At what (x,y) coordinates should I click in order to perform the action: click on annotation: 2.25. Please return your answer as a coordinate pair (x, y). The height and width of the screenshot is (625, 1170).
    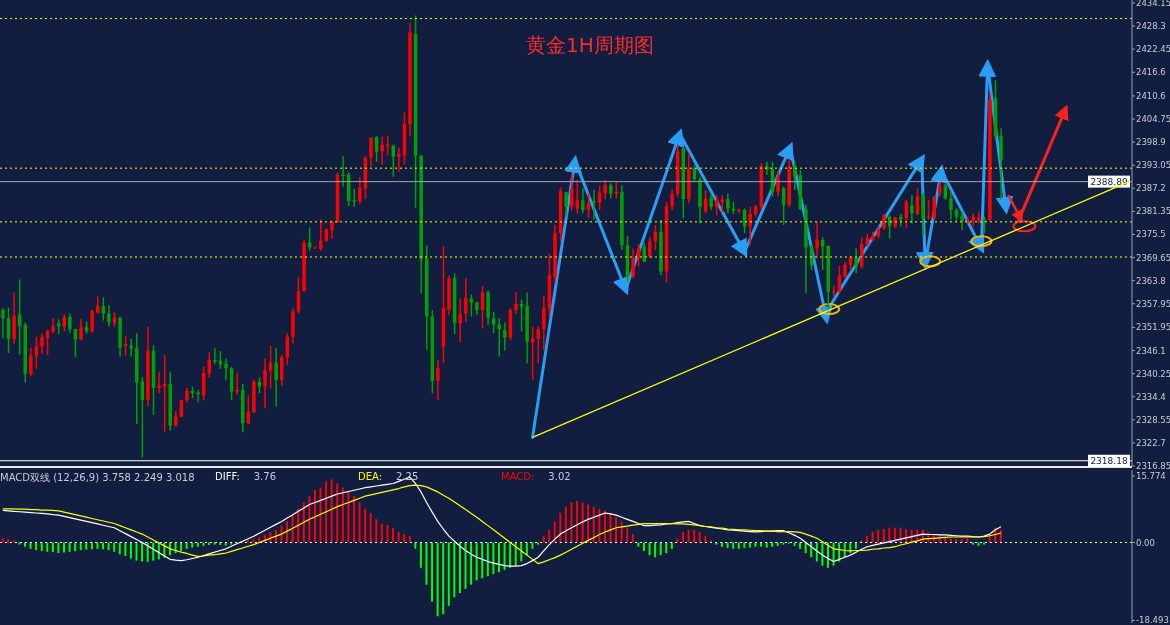
    Looking at the image, I should click on (407, 476).